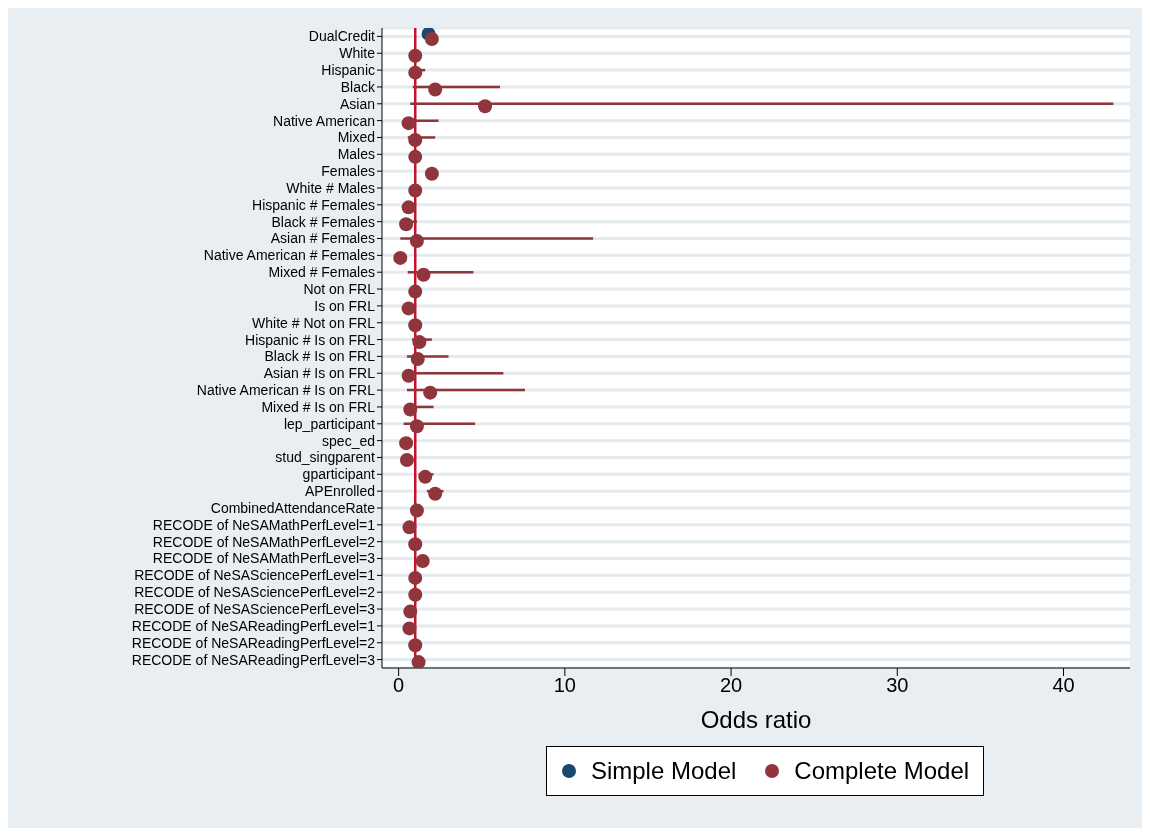 This screenshot has width=1150, height=839. What do you see at coordinates (255, 575) in the screenshot?
I see `y-tick-label: RECODE of NeSASciencePerfLevel=1` at bounding box center [255, 575].